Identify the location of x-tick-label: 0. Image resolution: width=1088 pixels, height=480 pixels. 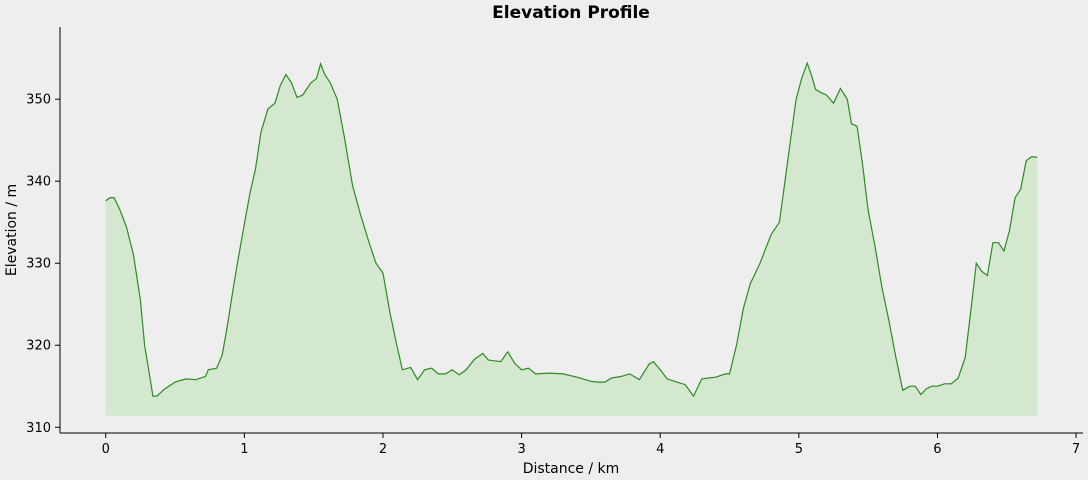
(106, 449).